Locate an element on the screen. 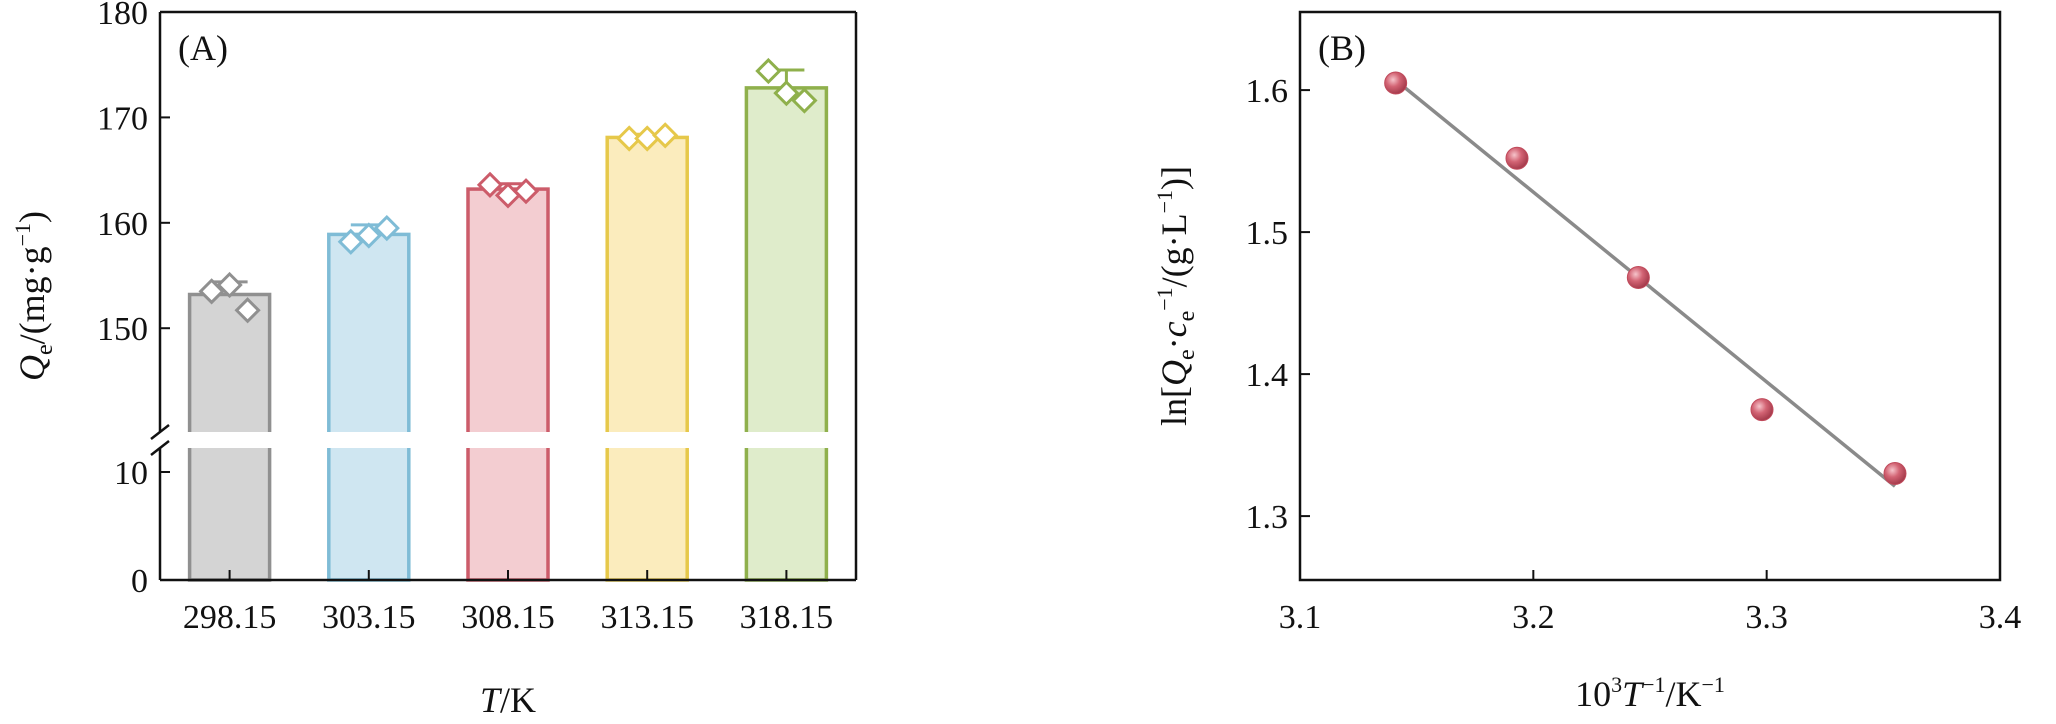 The width and height of the screenshot is (2056, 724). y-tick-label: 170 is located at coordinates (122, 118).